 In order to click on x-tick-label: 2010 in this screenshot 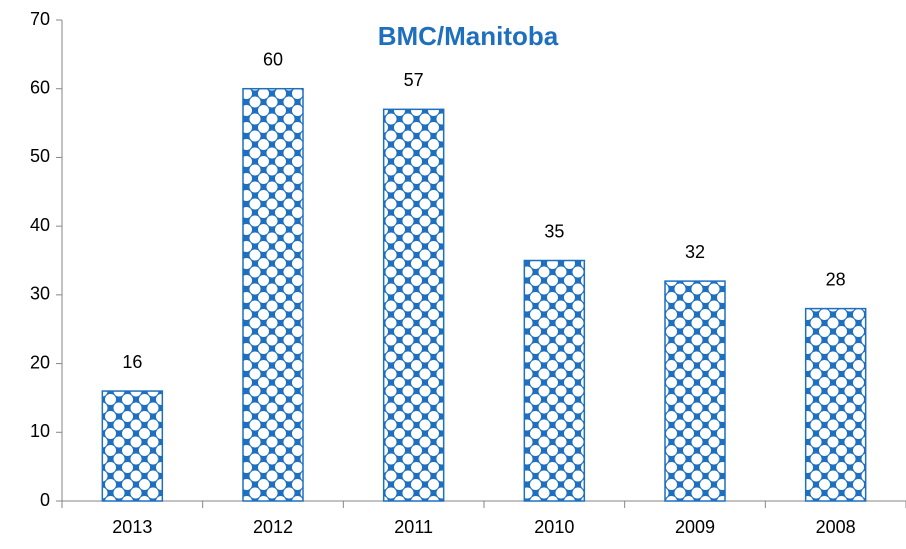, I will do `click(554, 527)`.